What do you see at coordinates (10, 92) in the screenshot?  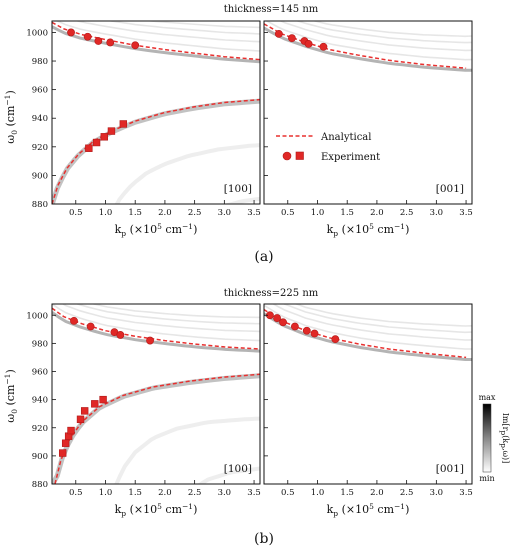 I see `ylabel-top-close: )` at bounding box center [10, 92].